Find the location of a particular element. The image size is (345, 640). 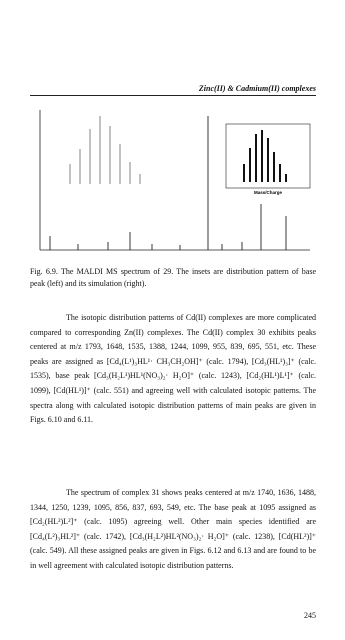

page-number: 245 is located at coordinates (310, 615).